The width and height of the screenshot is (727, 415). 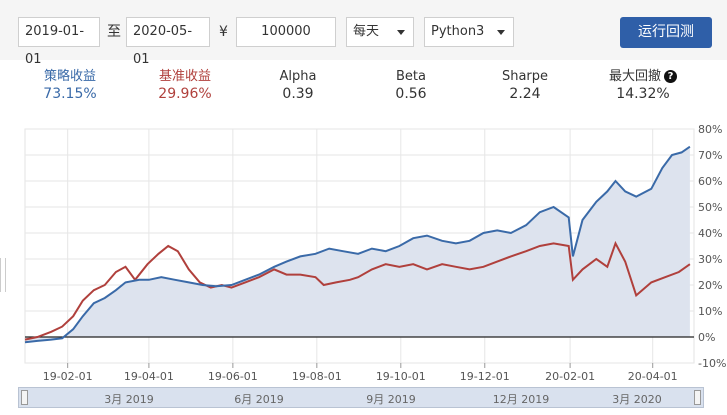 I want to click on stat-benchmark-return: 基准收益 29.96%, so click(x=185, y=86).